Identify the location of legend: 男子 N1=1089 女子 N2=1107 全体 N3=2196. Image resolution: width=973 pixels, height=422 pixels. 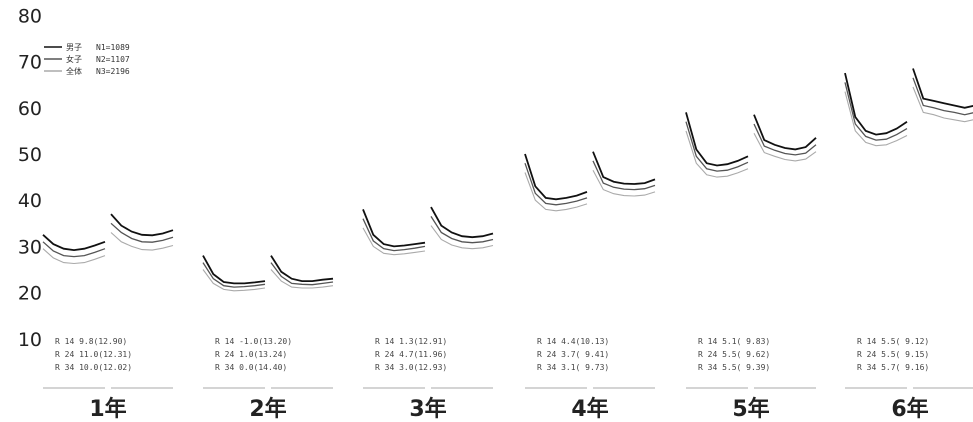
(87, 59).